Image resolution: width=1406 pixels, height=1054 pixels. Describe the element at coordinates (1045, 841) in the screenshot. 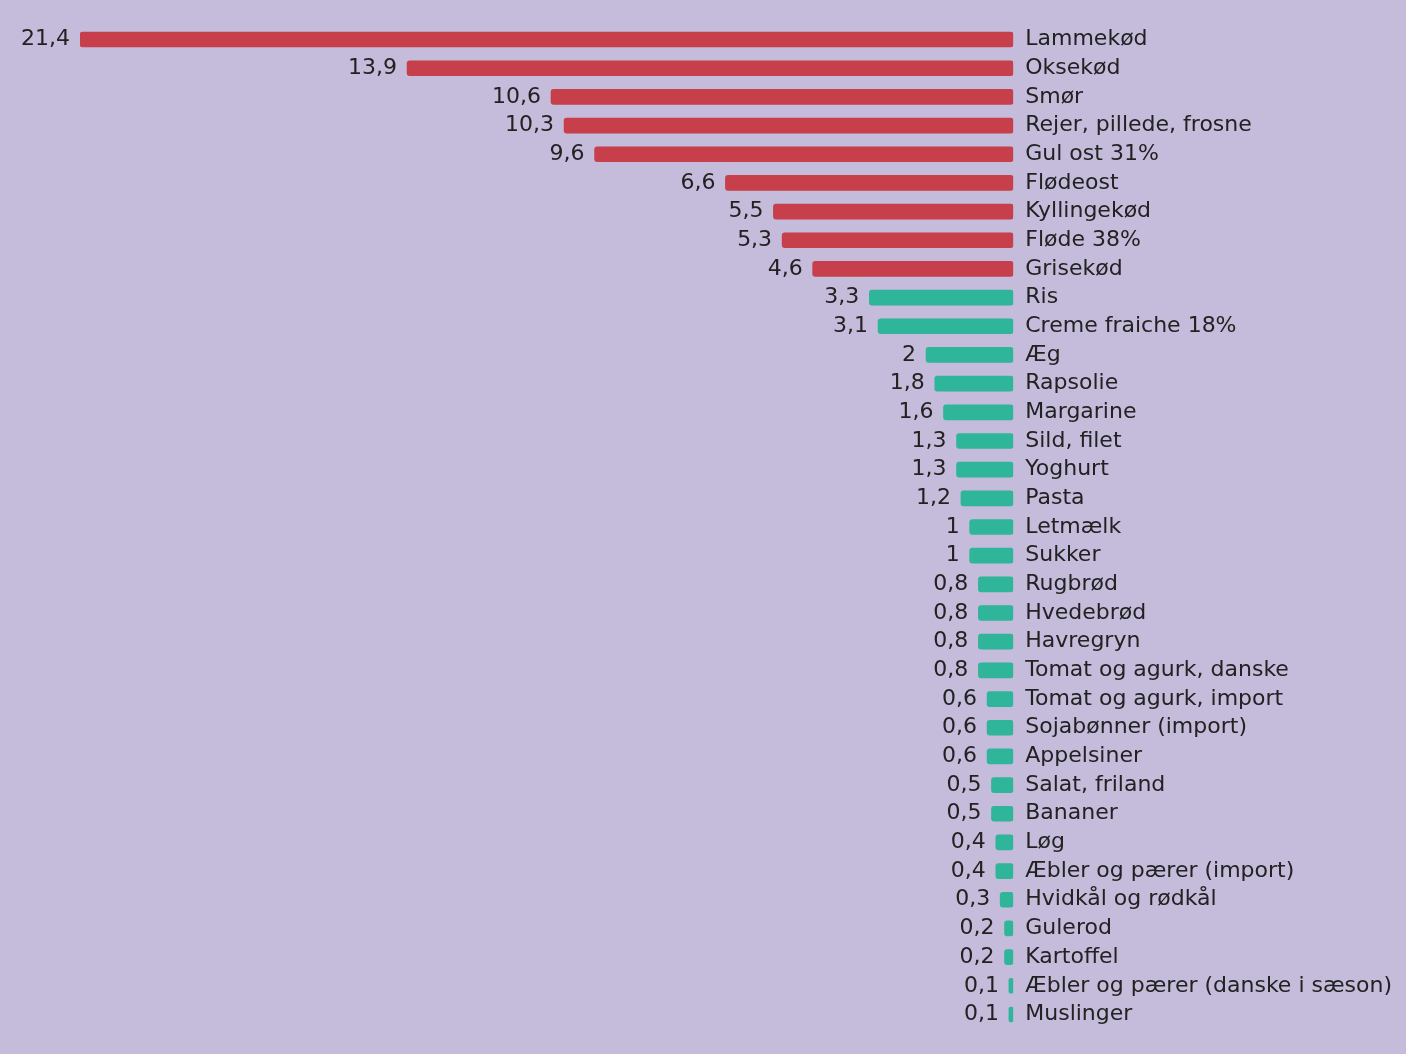

I see `y-tick-label: Løg` at that location.